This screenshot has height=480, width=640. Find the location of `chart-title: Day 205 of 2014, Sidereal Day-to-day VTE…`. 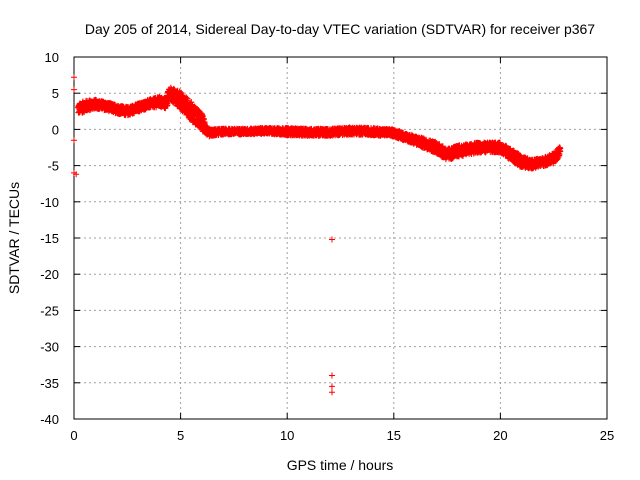

chart-title: Day 205 of 2014, Sidereal Day-to-day VTE… is located at coordinates (340, 29).